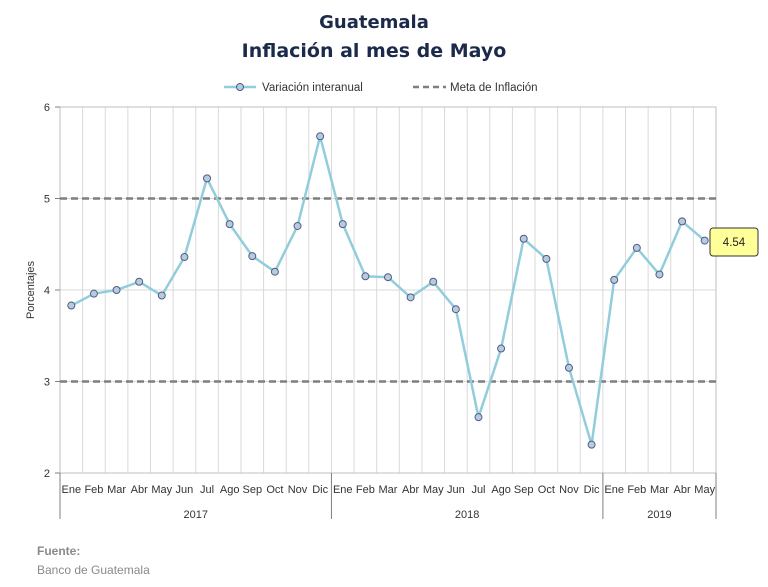 This screenshot has height=587, width=768. What do you see at coordinates (31, 289) in the screenshot?
I see `y-axis-label: Porcentajes` at bounding box center [31, 289].